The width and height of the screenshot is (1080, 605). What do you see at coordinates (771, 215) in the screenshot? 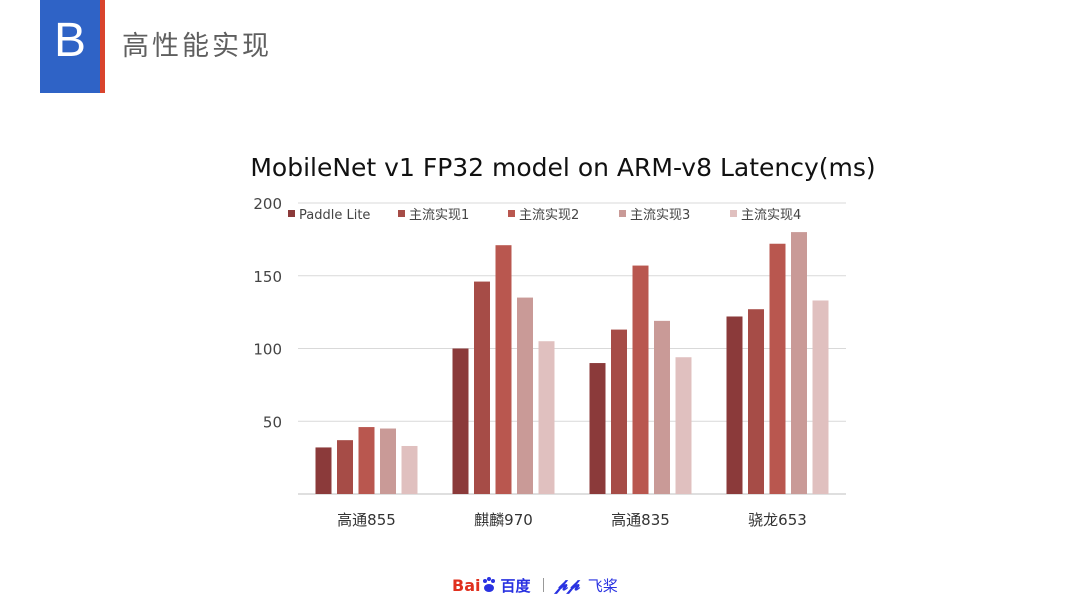
I see `legend-label: 主流实现4` at bounding box center [771, 215].